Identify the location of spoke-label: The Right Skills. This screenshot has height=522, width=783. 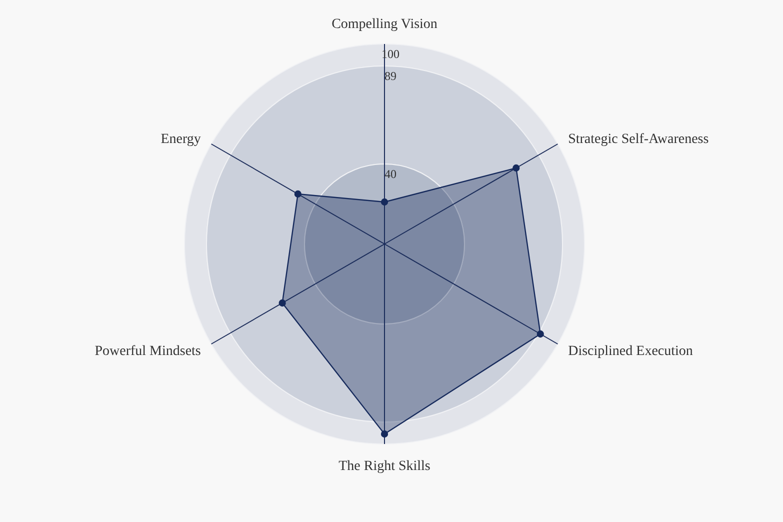
(384, 466).